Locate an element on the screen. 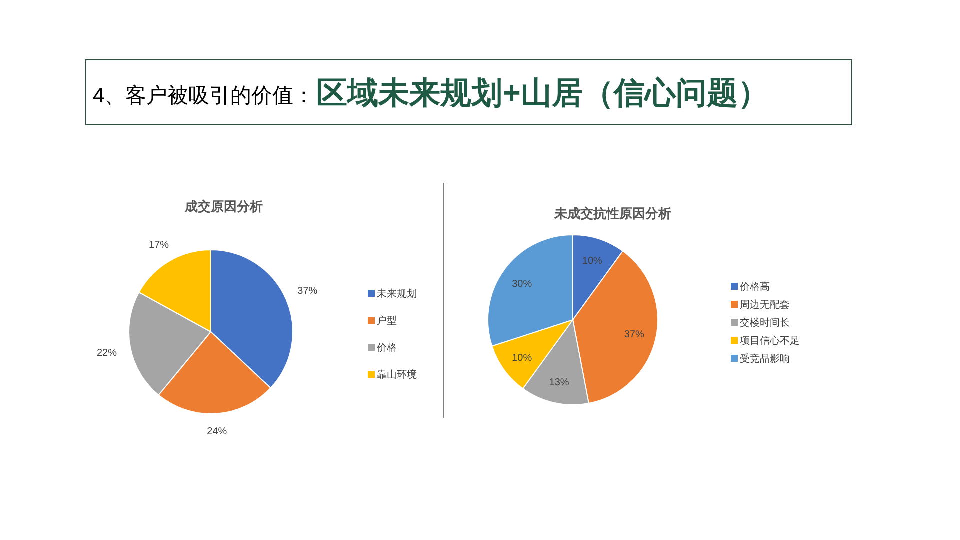 Image resolution: width=960 pixels, height=540 pixels. legend-label: 周边无配套 is located at coordinates (765, 305).